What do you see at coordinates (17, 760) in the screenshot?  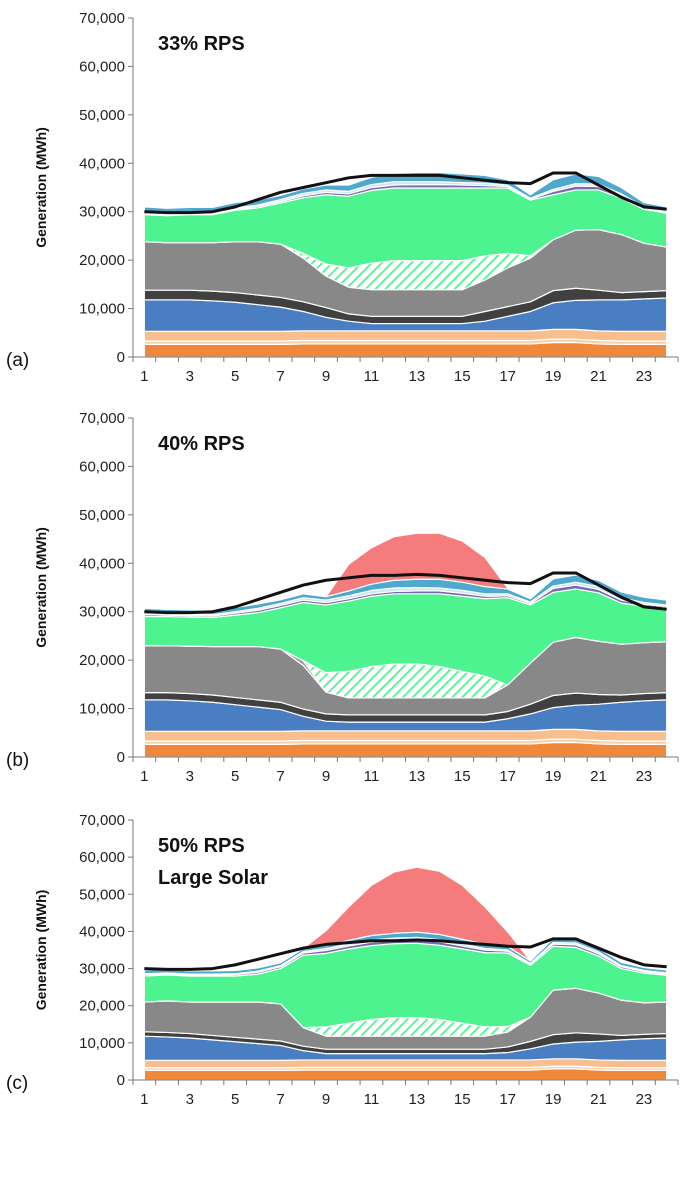 I see `panel-label: (b)` at bounding box center [17, 760].